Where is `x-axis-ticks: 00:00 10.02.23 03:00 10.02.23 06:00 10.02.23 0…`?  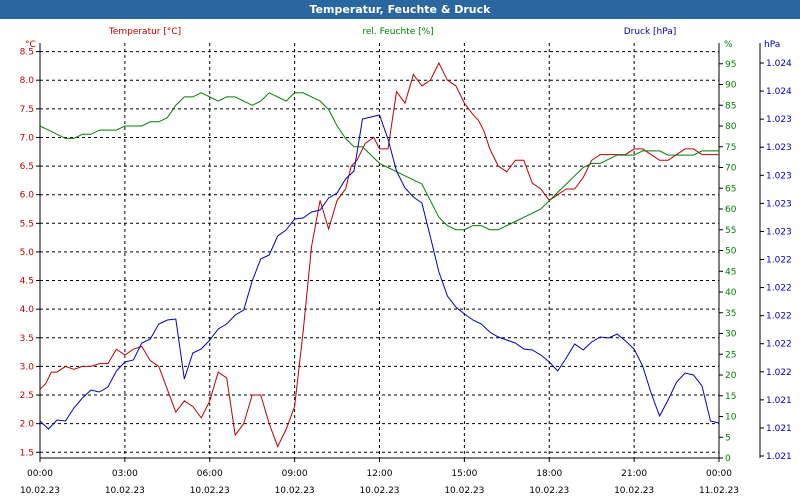
x-axis-ticks: 00:00 10.02.23 03:00 10.02.23 06:00 10.02.23 0… is located at coordinates (379, 477).